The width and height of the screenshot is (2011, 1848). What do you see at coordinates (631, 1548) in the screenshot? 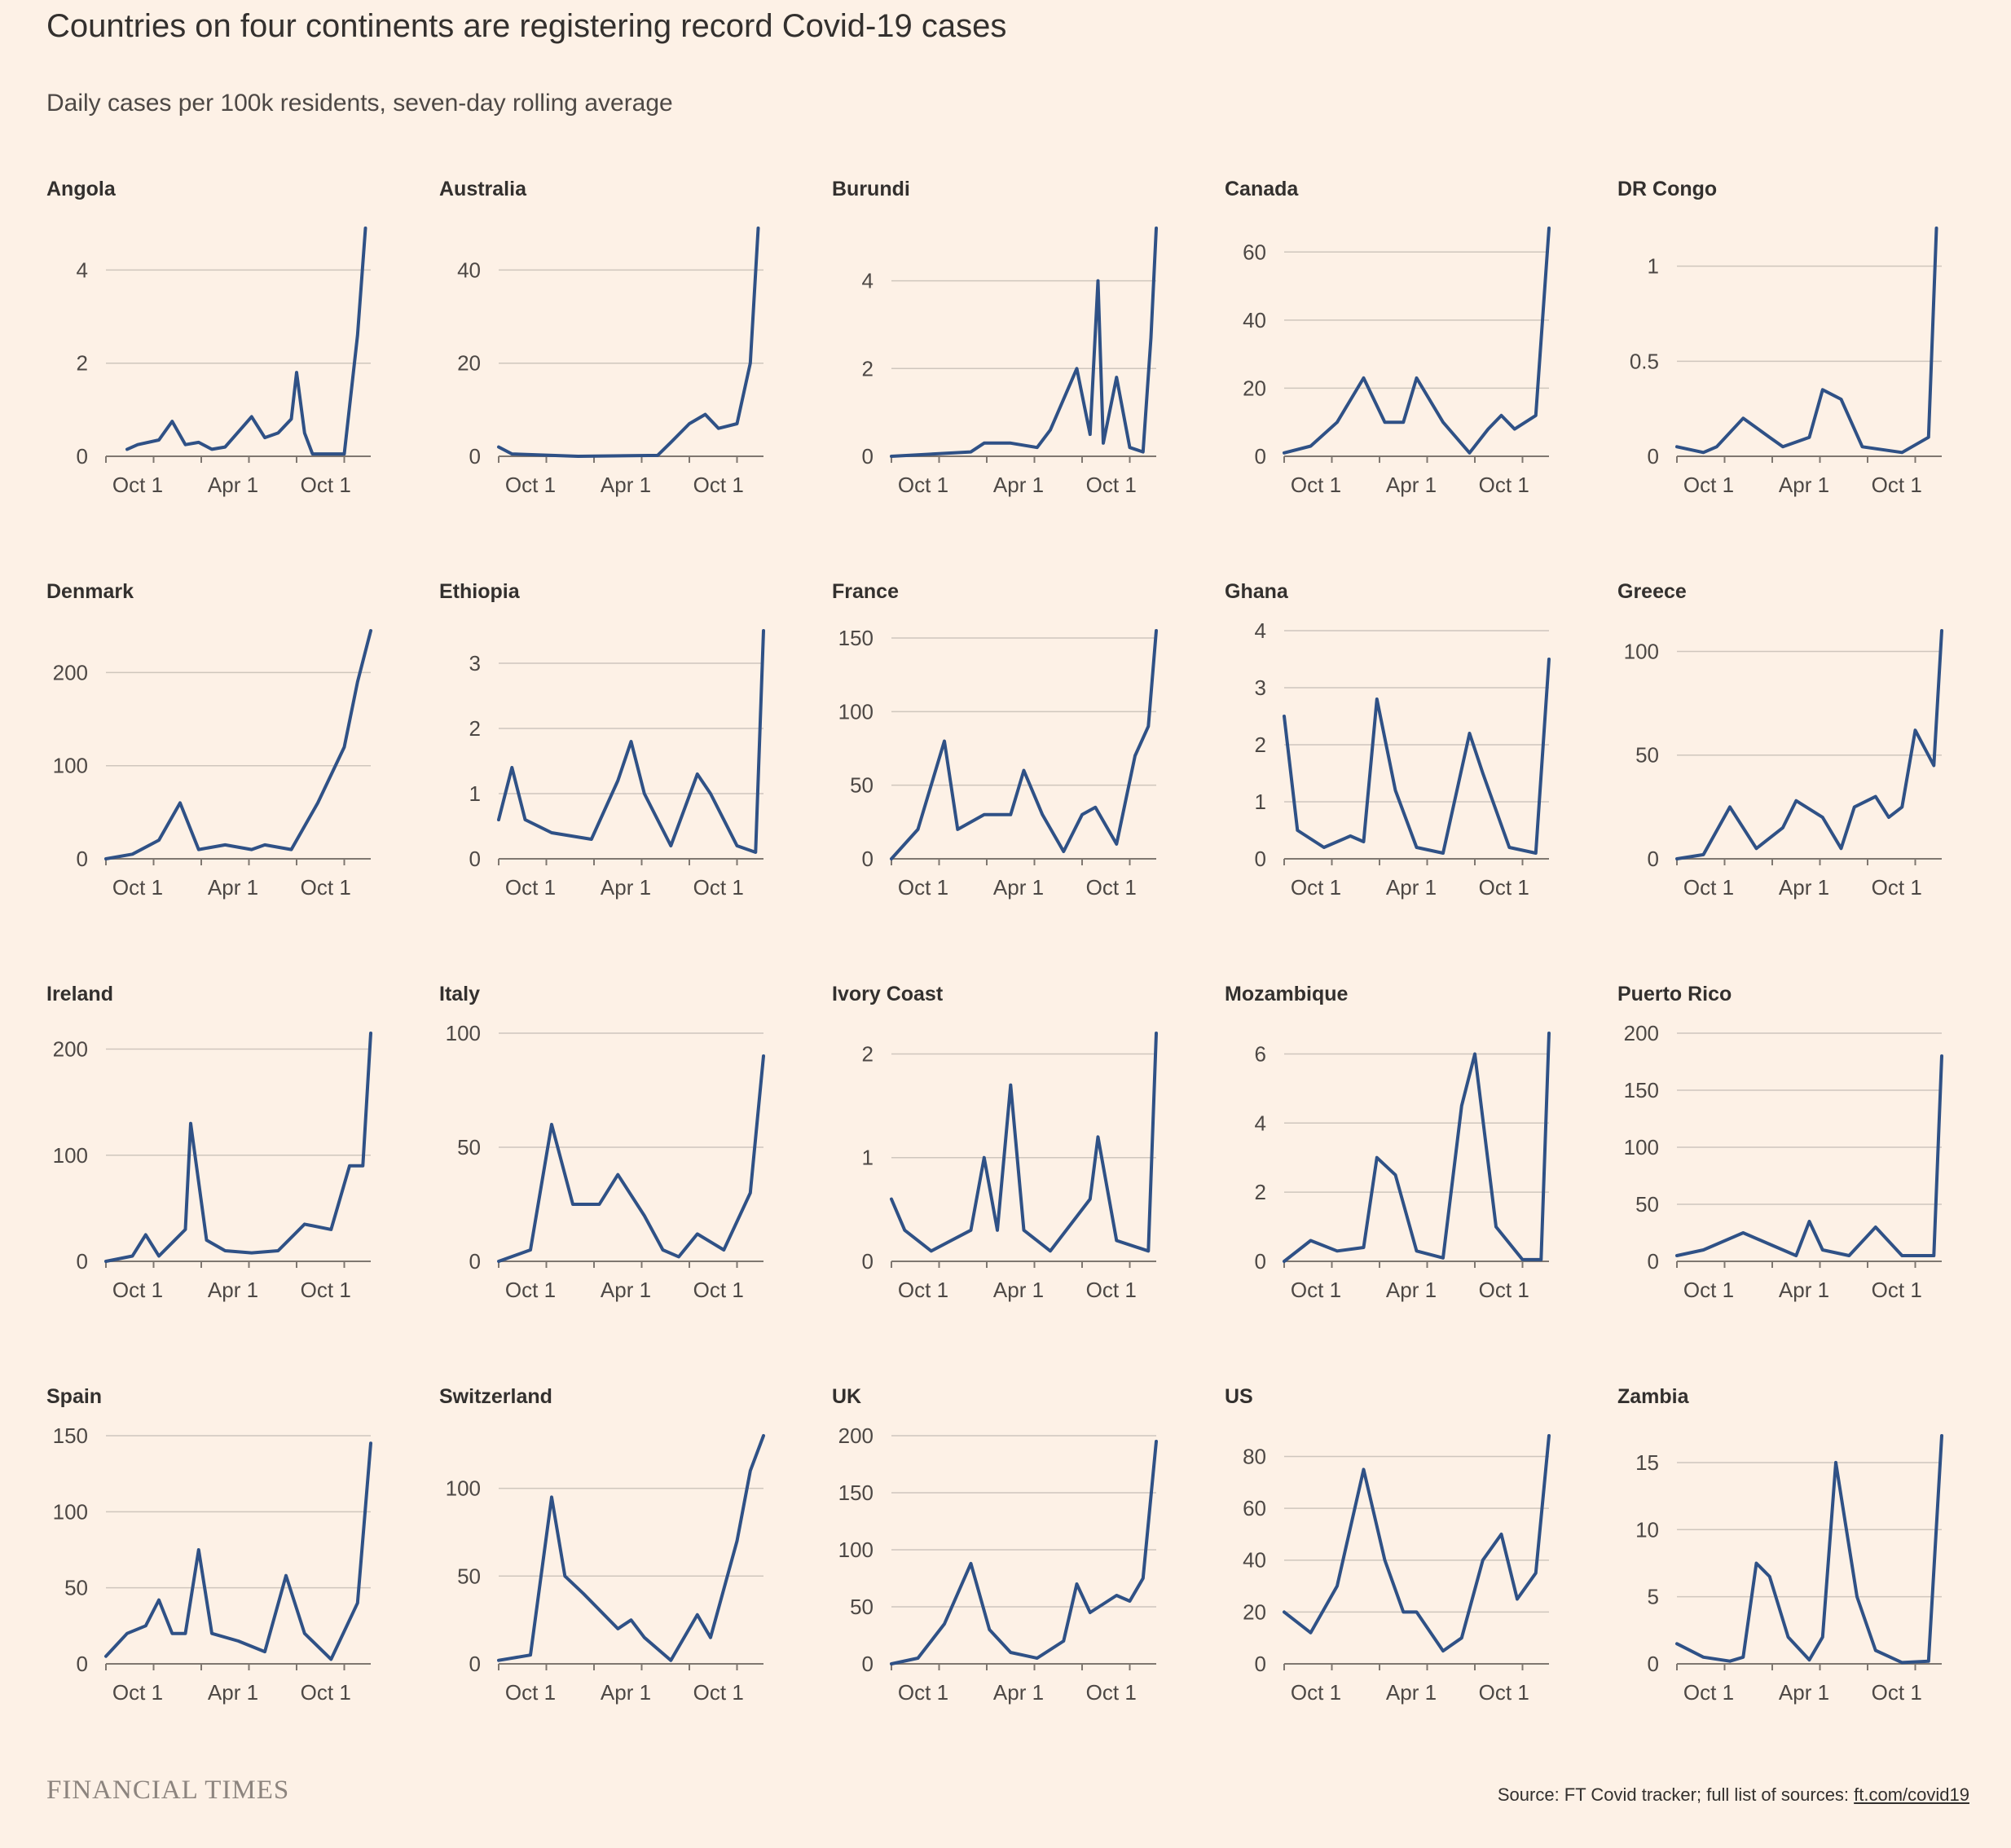
I see `series-line-switzerland` at bounding box center [631, 1548].